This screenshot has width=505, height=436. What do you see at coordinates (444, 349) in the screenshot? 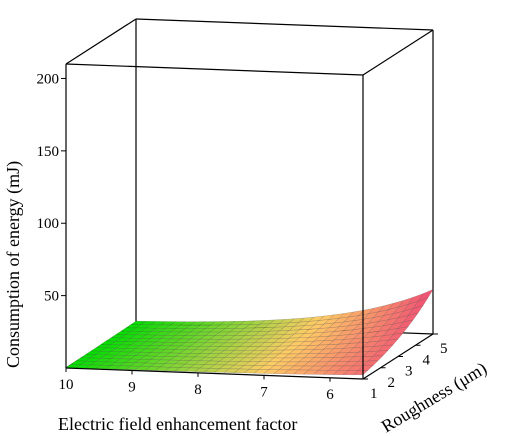
I see `y-tick-label: 5` at bounding box center [444, 349].